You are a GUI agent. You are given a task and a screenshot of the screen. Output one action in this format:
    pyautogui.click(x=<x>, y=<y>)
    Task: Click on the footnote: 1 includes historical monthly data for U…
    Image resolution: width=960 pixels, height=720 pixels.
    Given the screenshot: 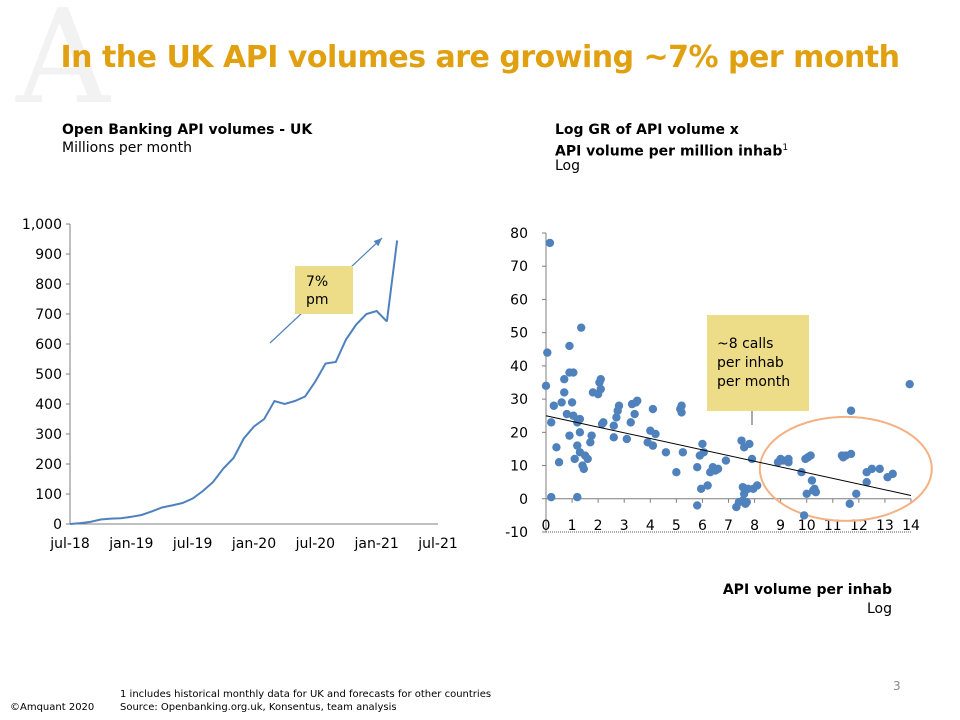 What is the action you would take?
    pyautogui.click(x=306, y=694)
    